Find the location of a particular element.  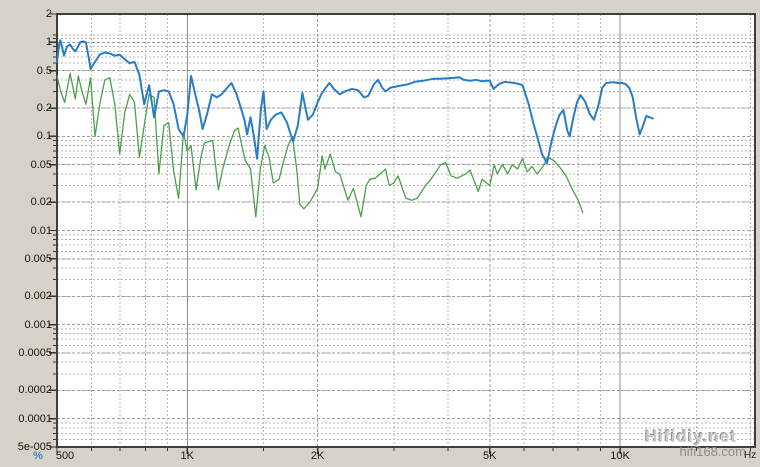

y-axis-tick-label: 0.001 is located at coordinates (38, 324).